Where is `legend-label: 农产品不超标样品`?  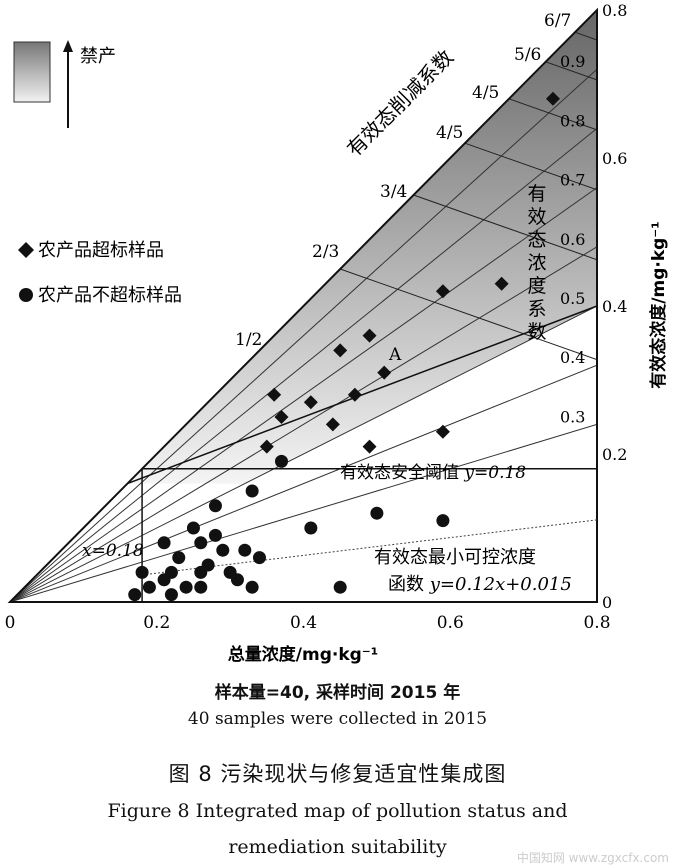
legend-label: 农产品不超标样品 is located at coordinates (110, 295).